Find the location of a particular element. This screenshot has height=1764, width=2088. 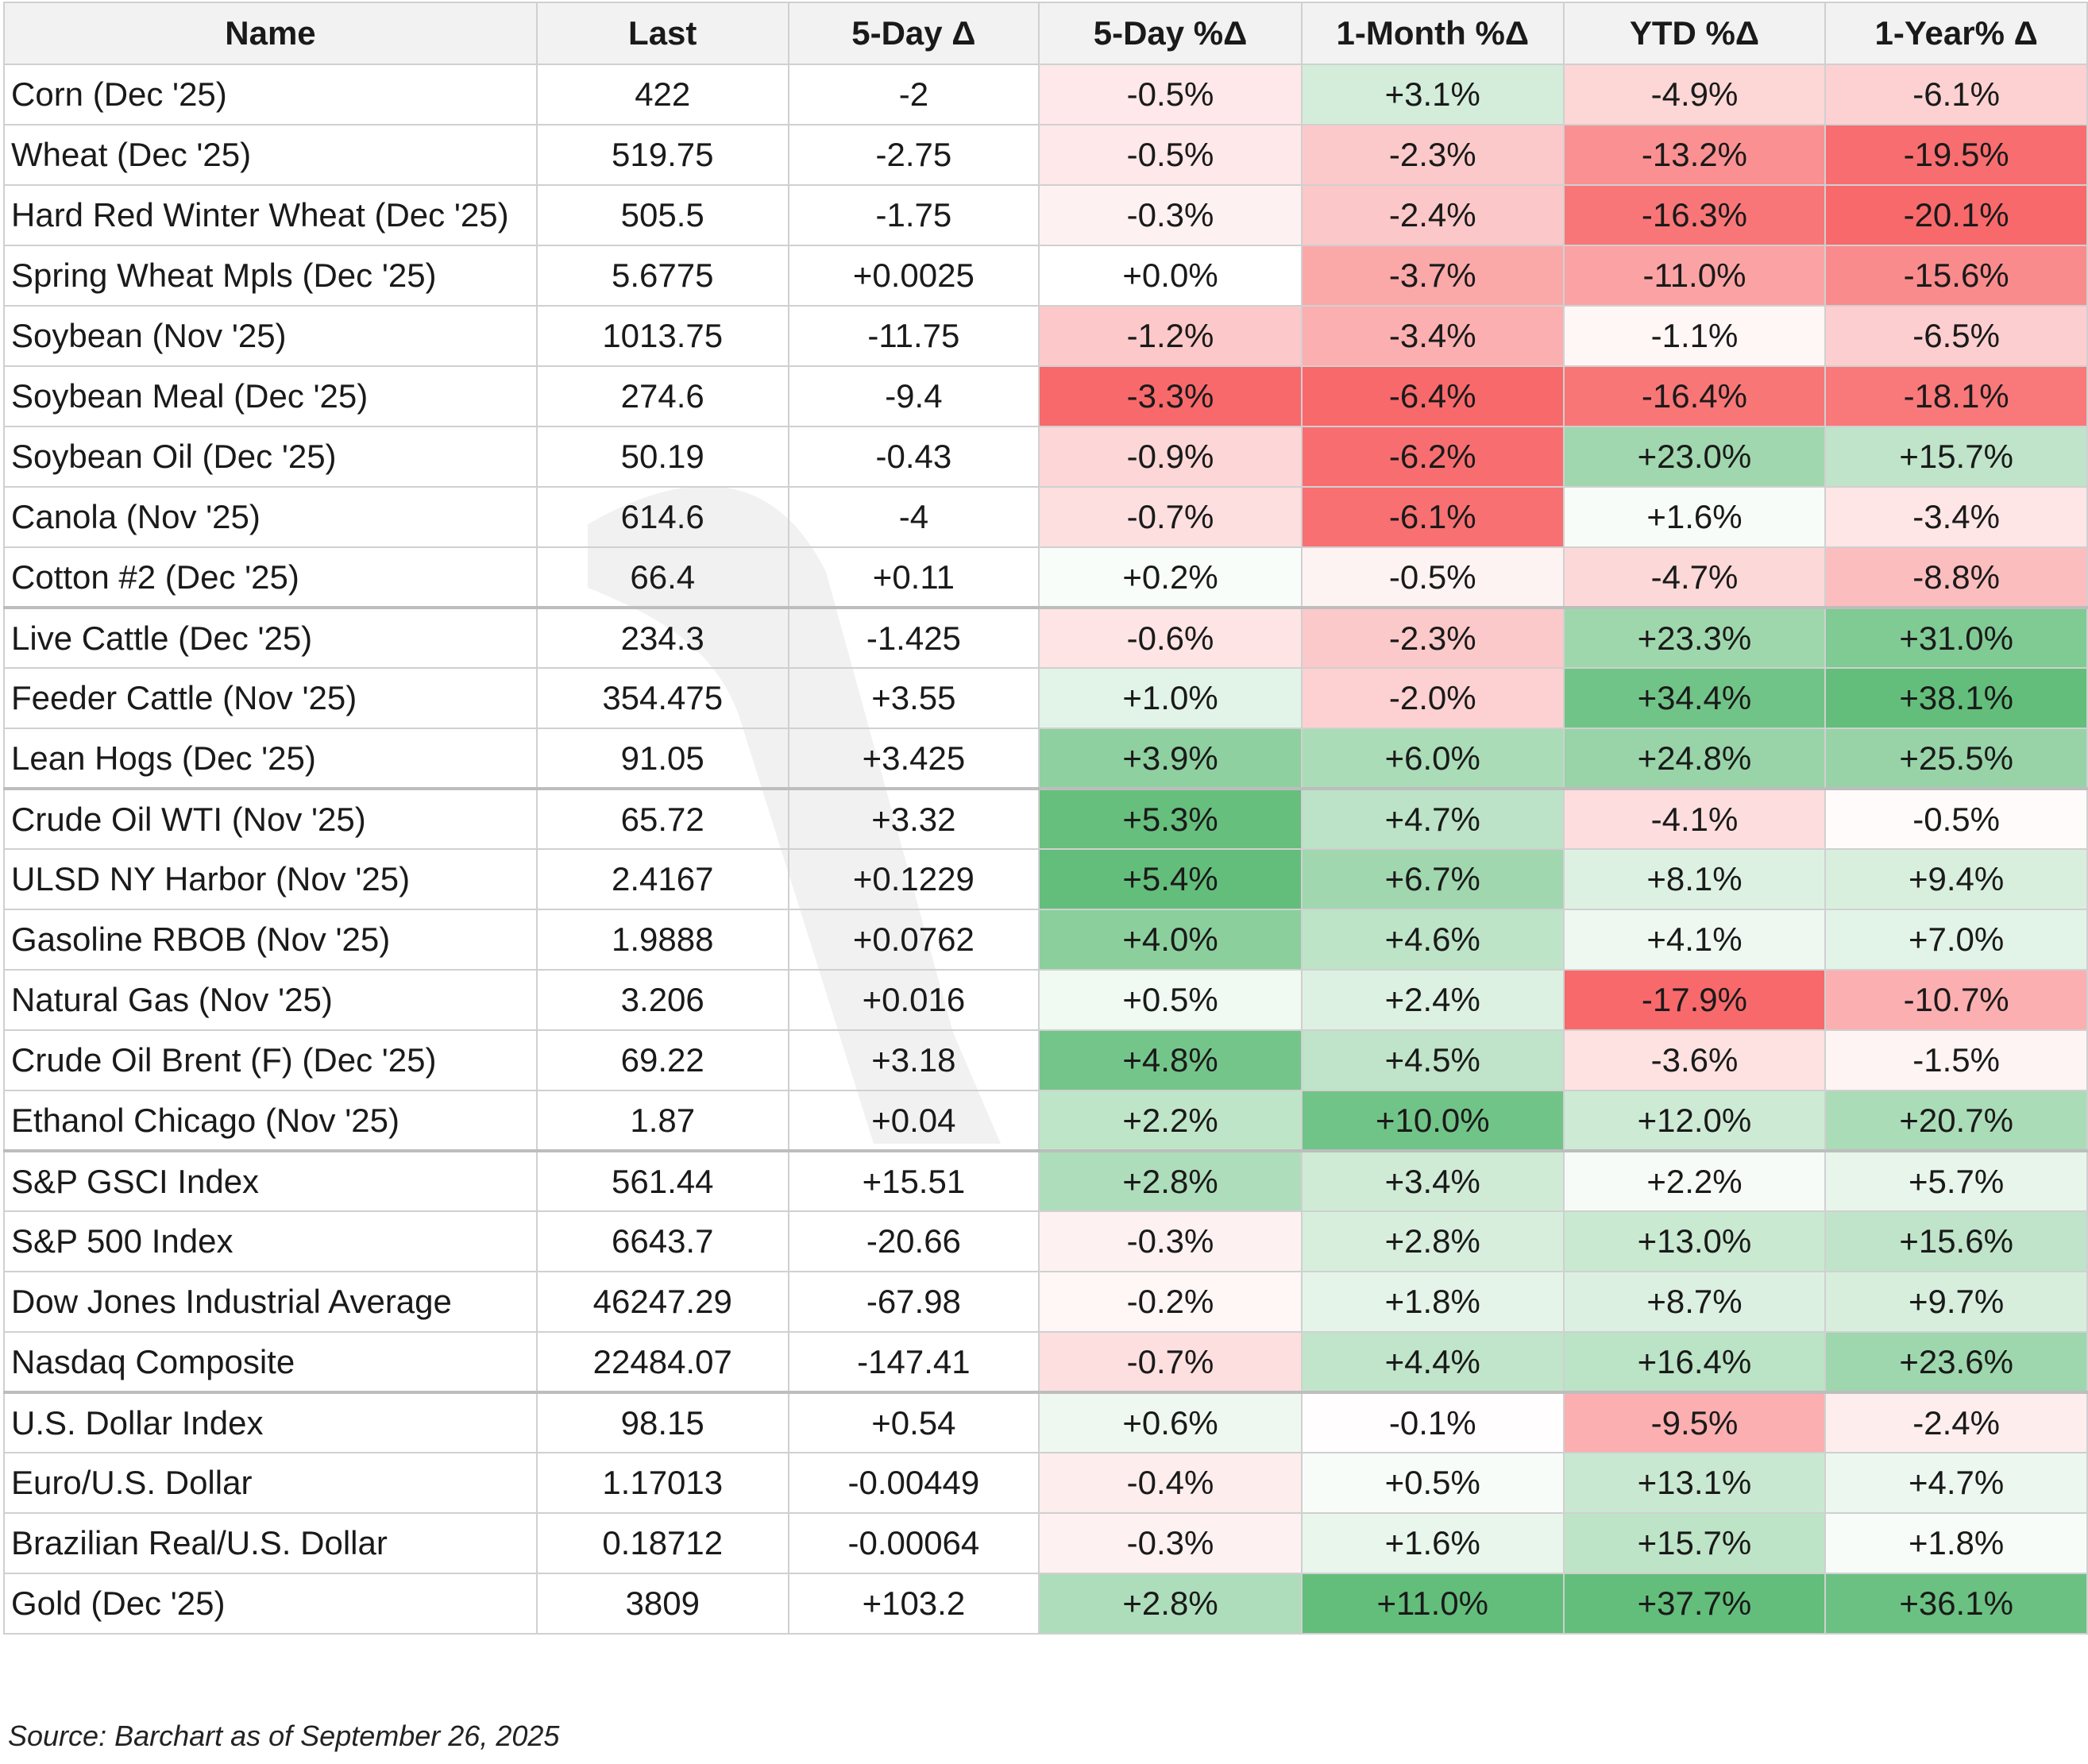

cell-last: 274.6 is located at coordinates (662, 396).